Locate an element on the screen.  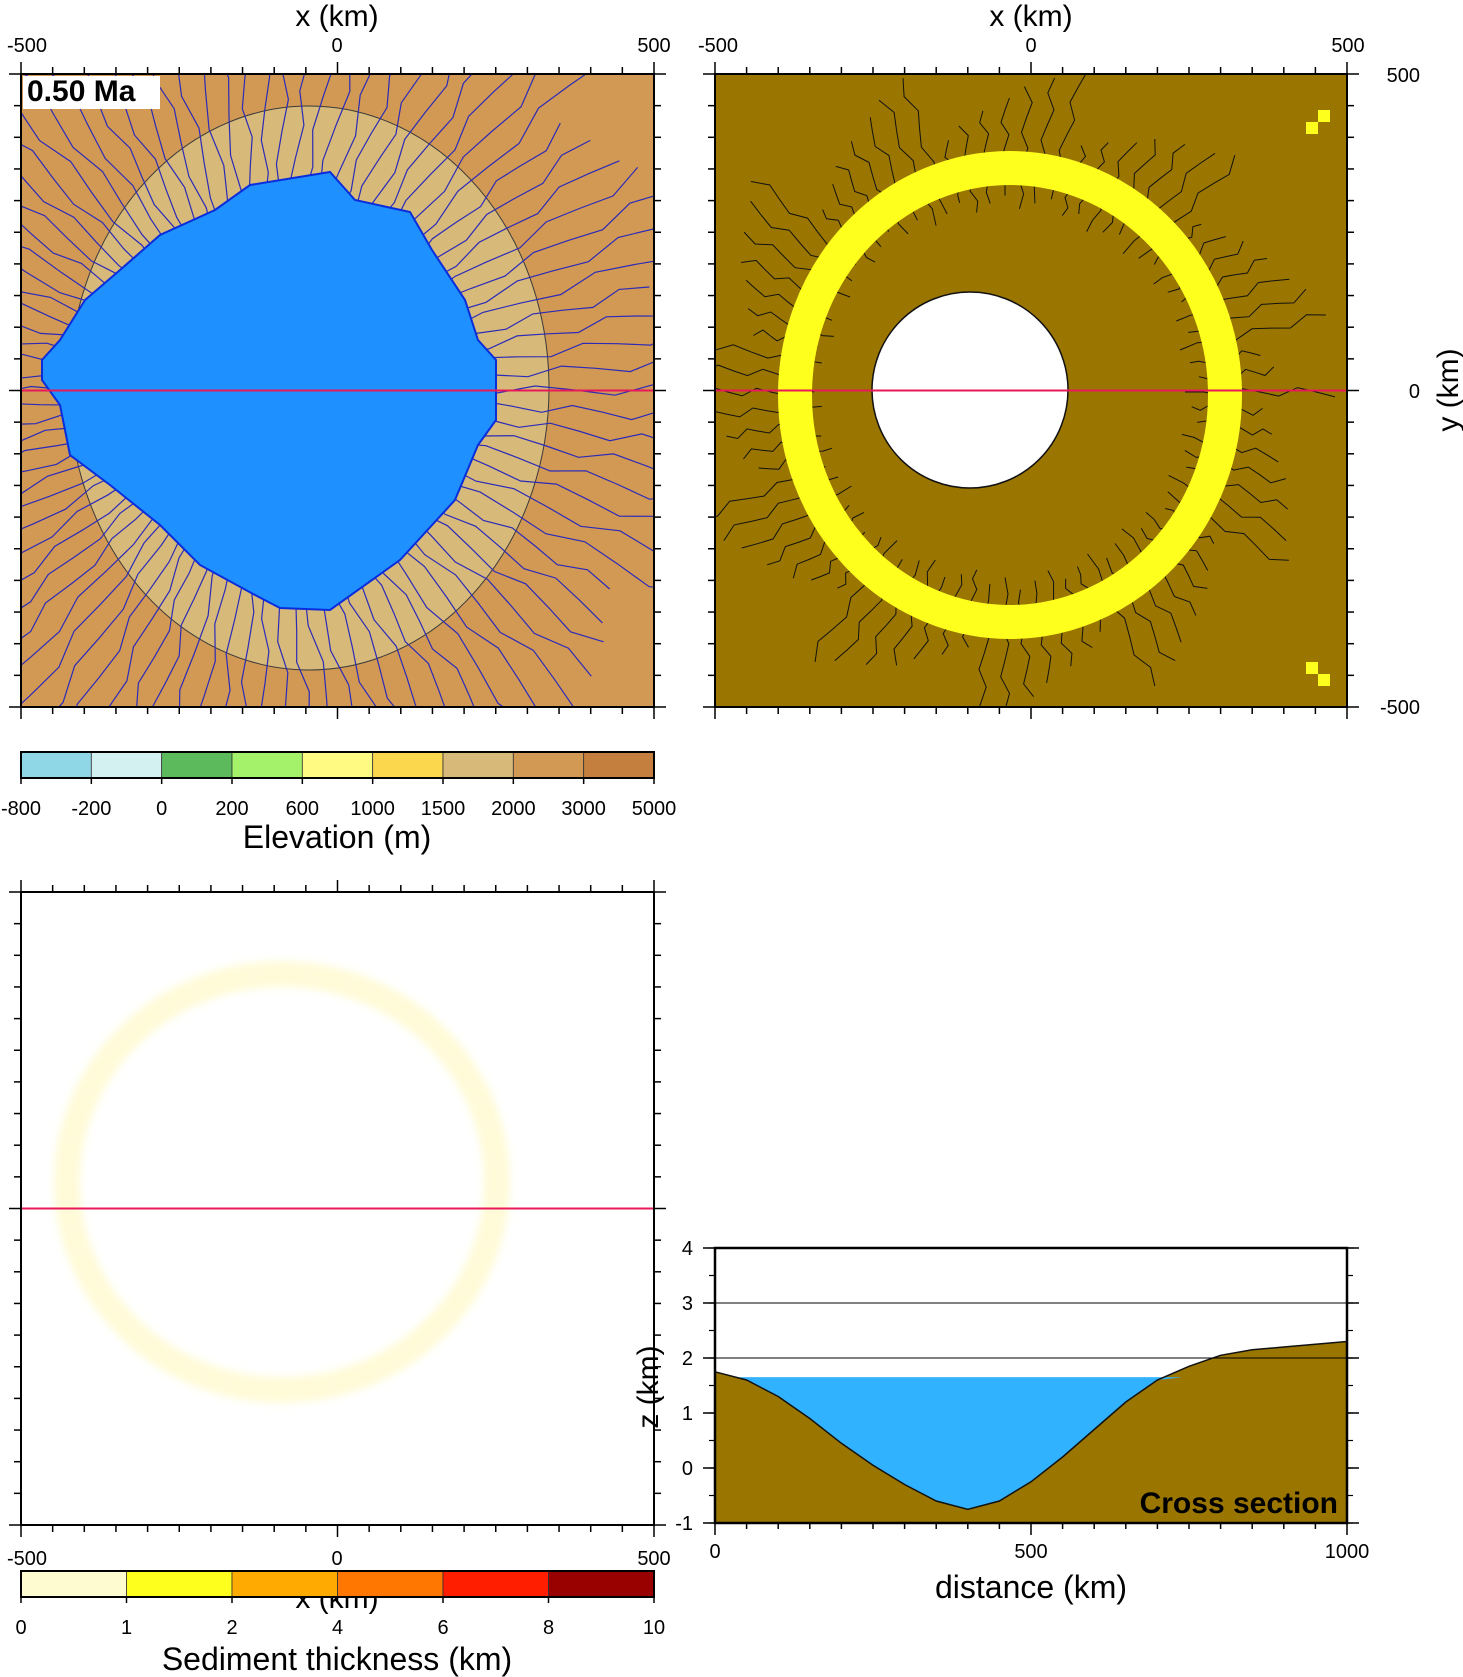
x-tick-label: 1000 is located at coordinates (1347, 1552).